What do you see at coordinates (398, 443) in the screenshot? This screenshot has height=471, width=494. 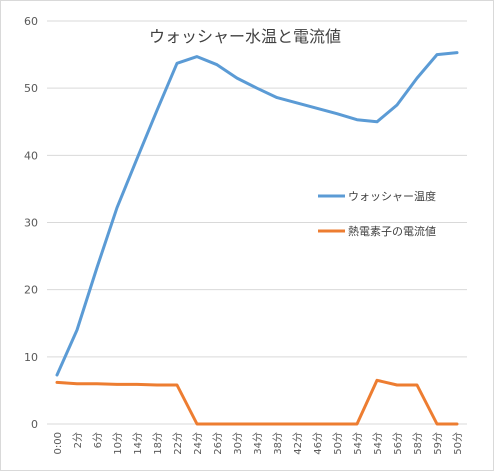 I see `x-tick-label: 56分` at bounding box center [398, 443].